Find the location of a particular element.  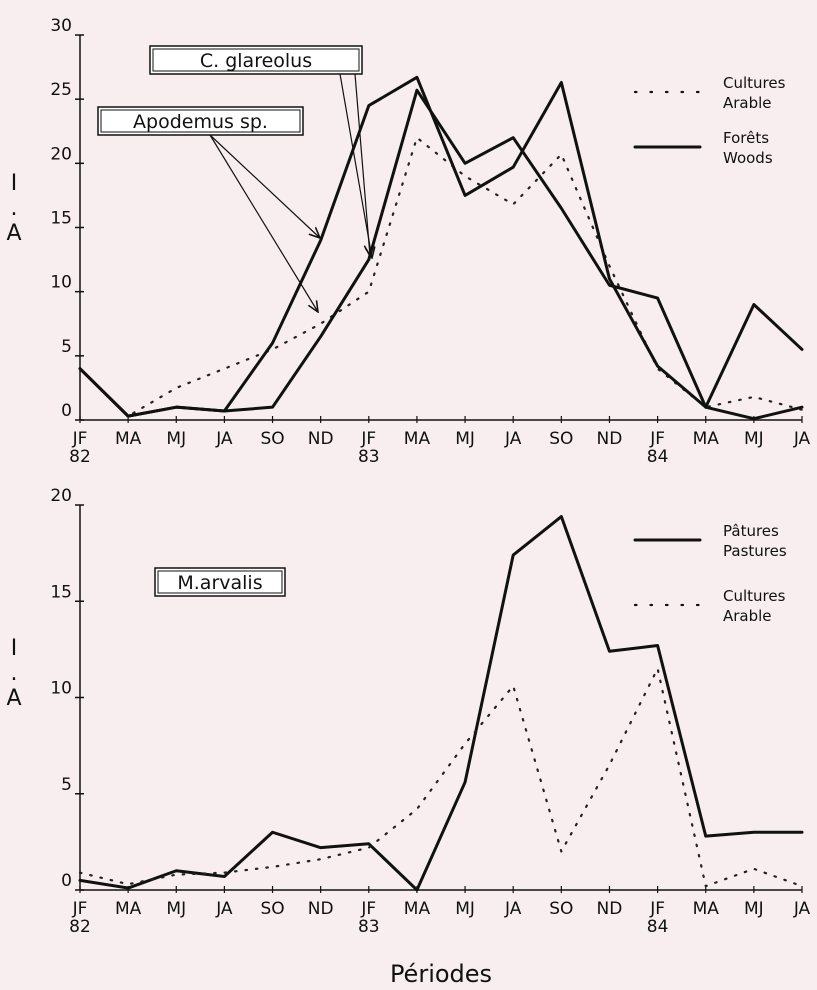

y-tick-label: 25 is located at coordinates (61, 90).